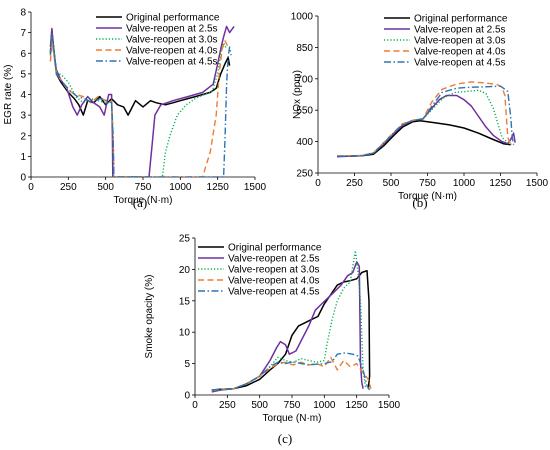 Image resolution: width=550 pixels, height=450 pixels. What do you see at coordinates (23, 136) in the screenshot?
I see `y-tick-label: 2` at bounding box center [23, 136].